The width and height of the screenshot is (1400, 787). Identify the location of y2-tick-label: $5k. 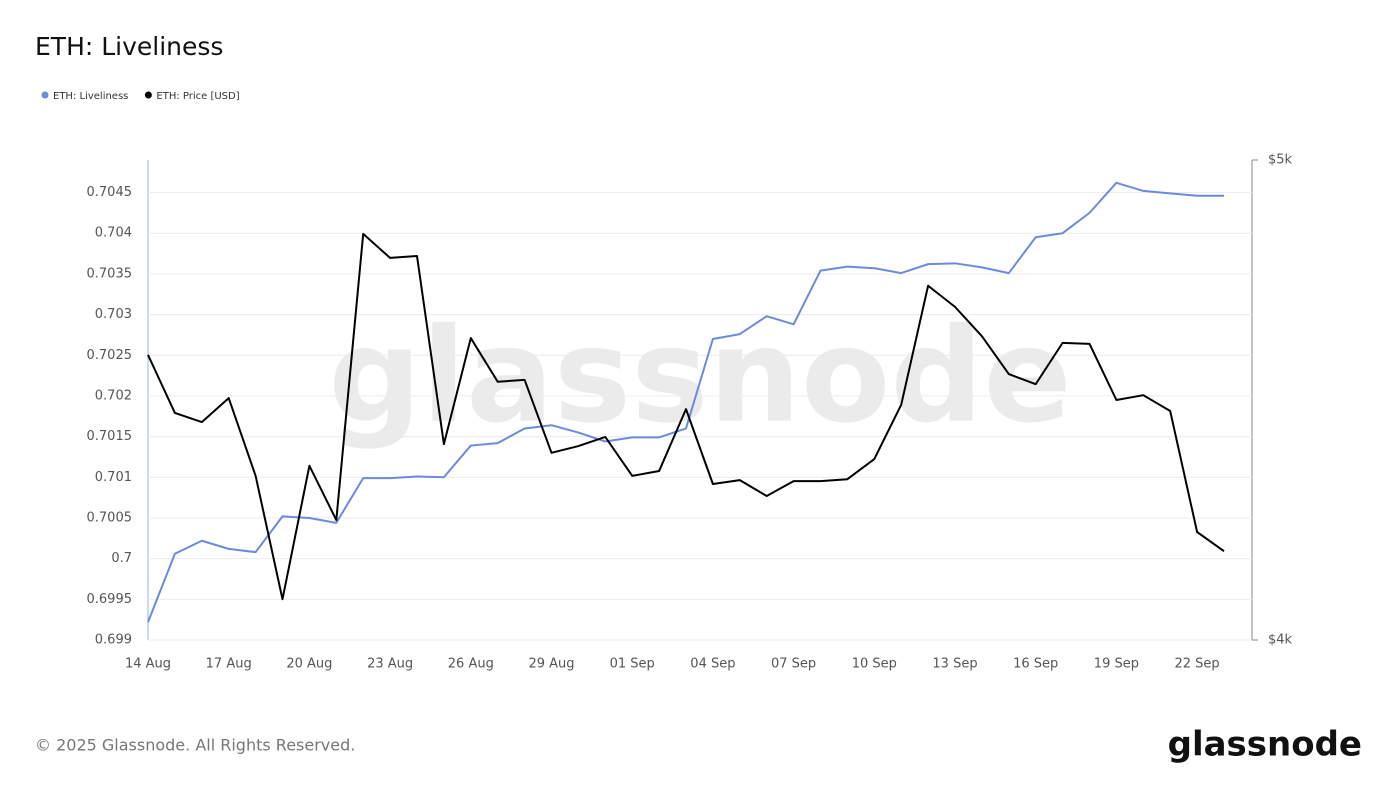
(1280, 160).